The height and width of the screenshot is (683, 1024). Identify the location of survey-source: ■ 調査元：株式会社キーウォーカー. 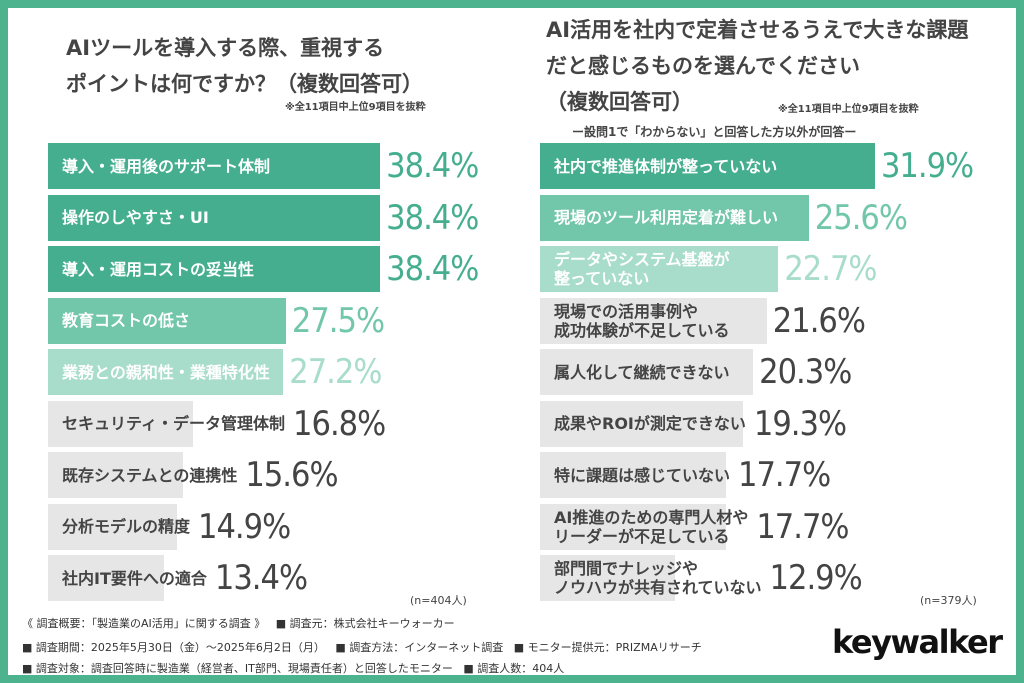
(365, 623).